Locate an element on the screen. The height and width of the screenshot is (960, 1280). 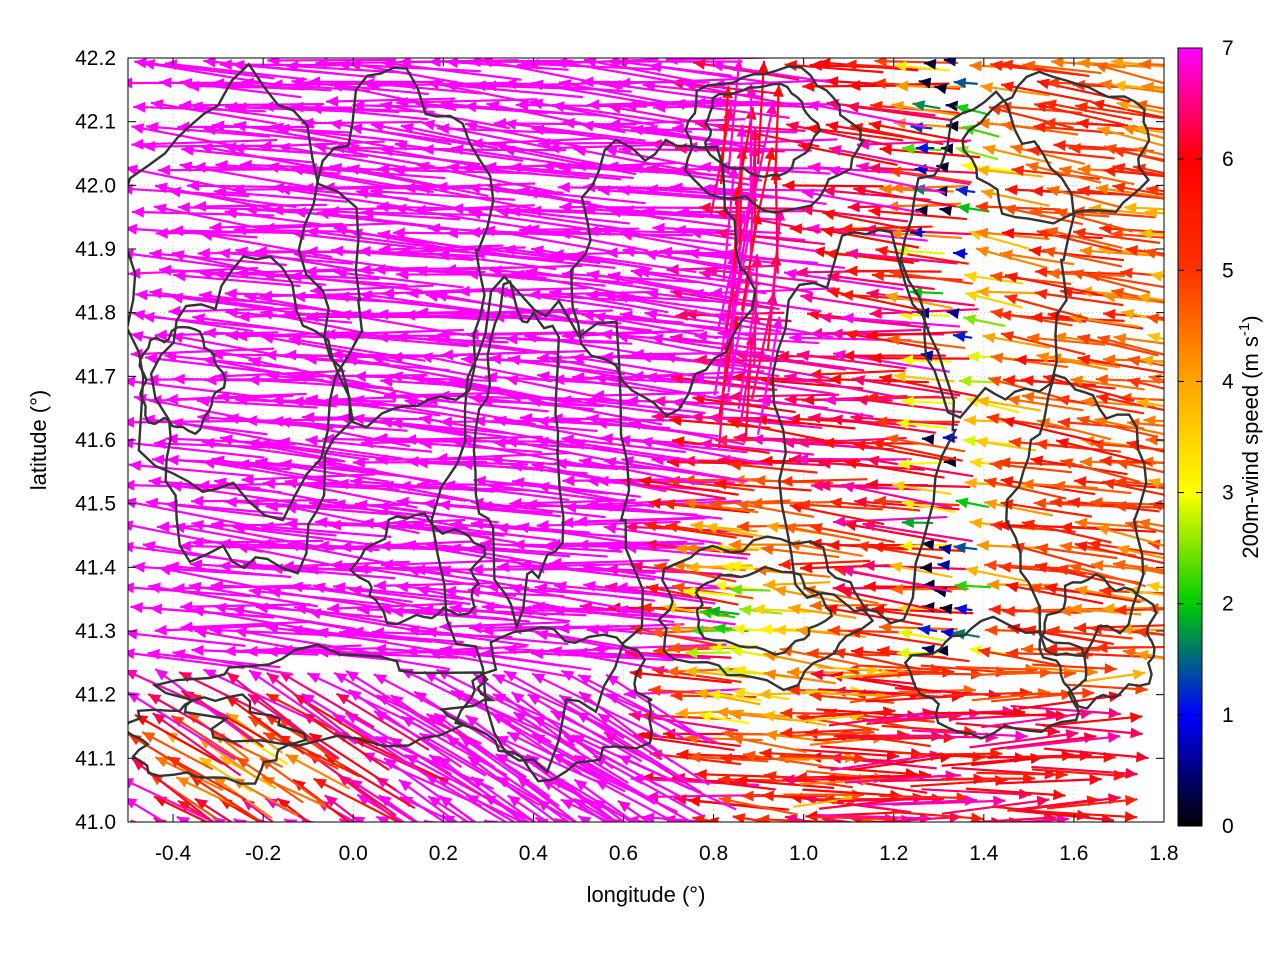
x-tick-label: 0.2 is located at coordinates (443, 853).